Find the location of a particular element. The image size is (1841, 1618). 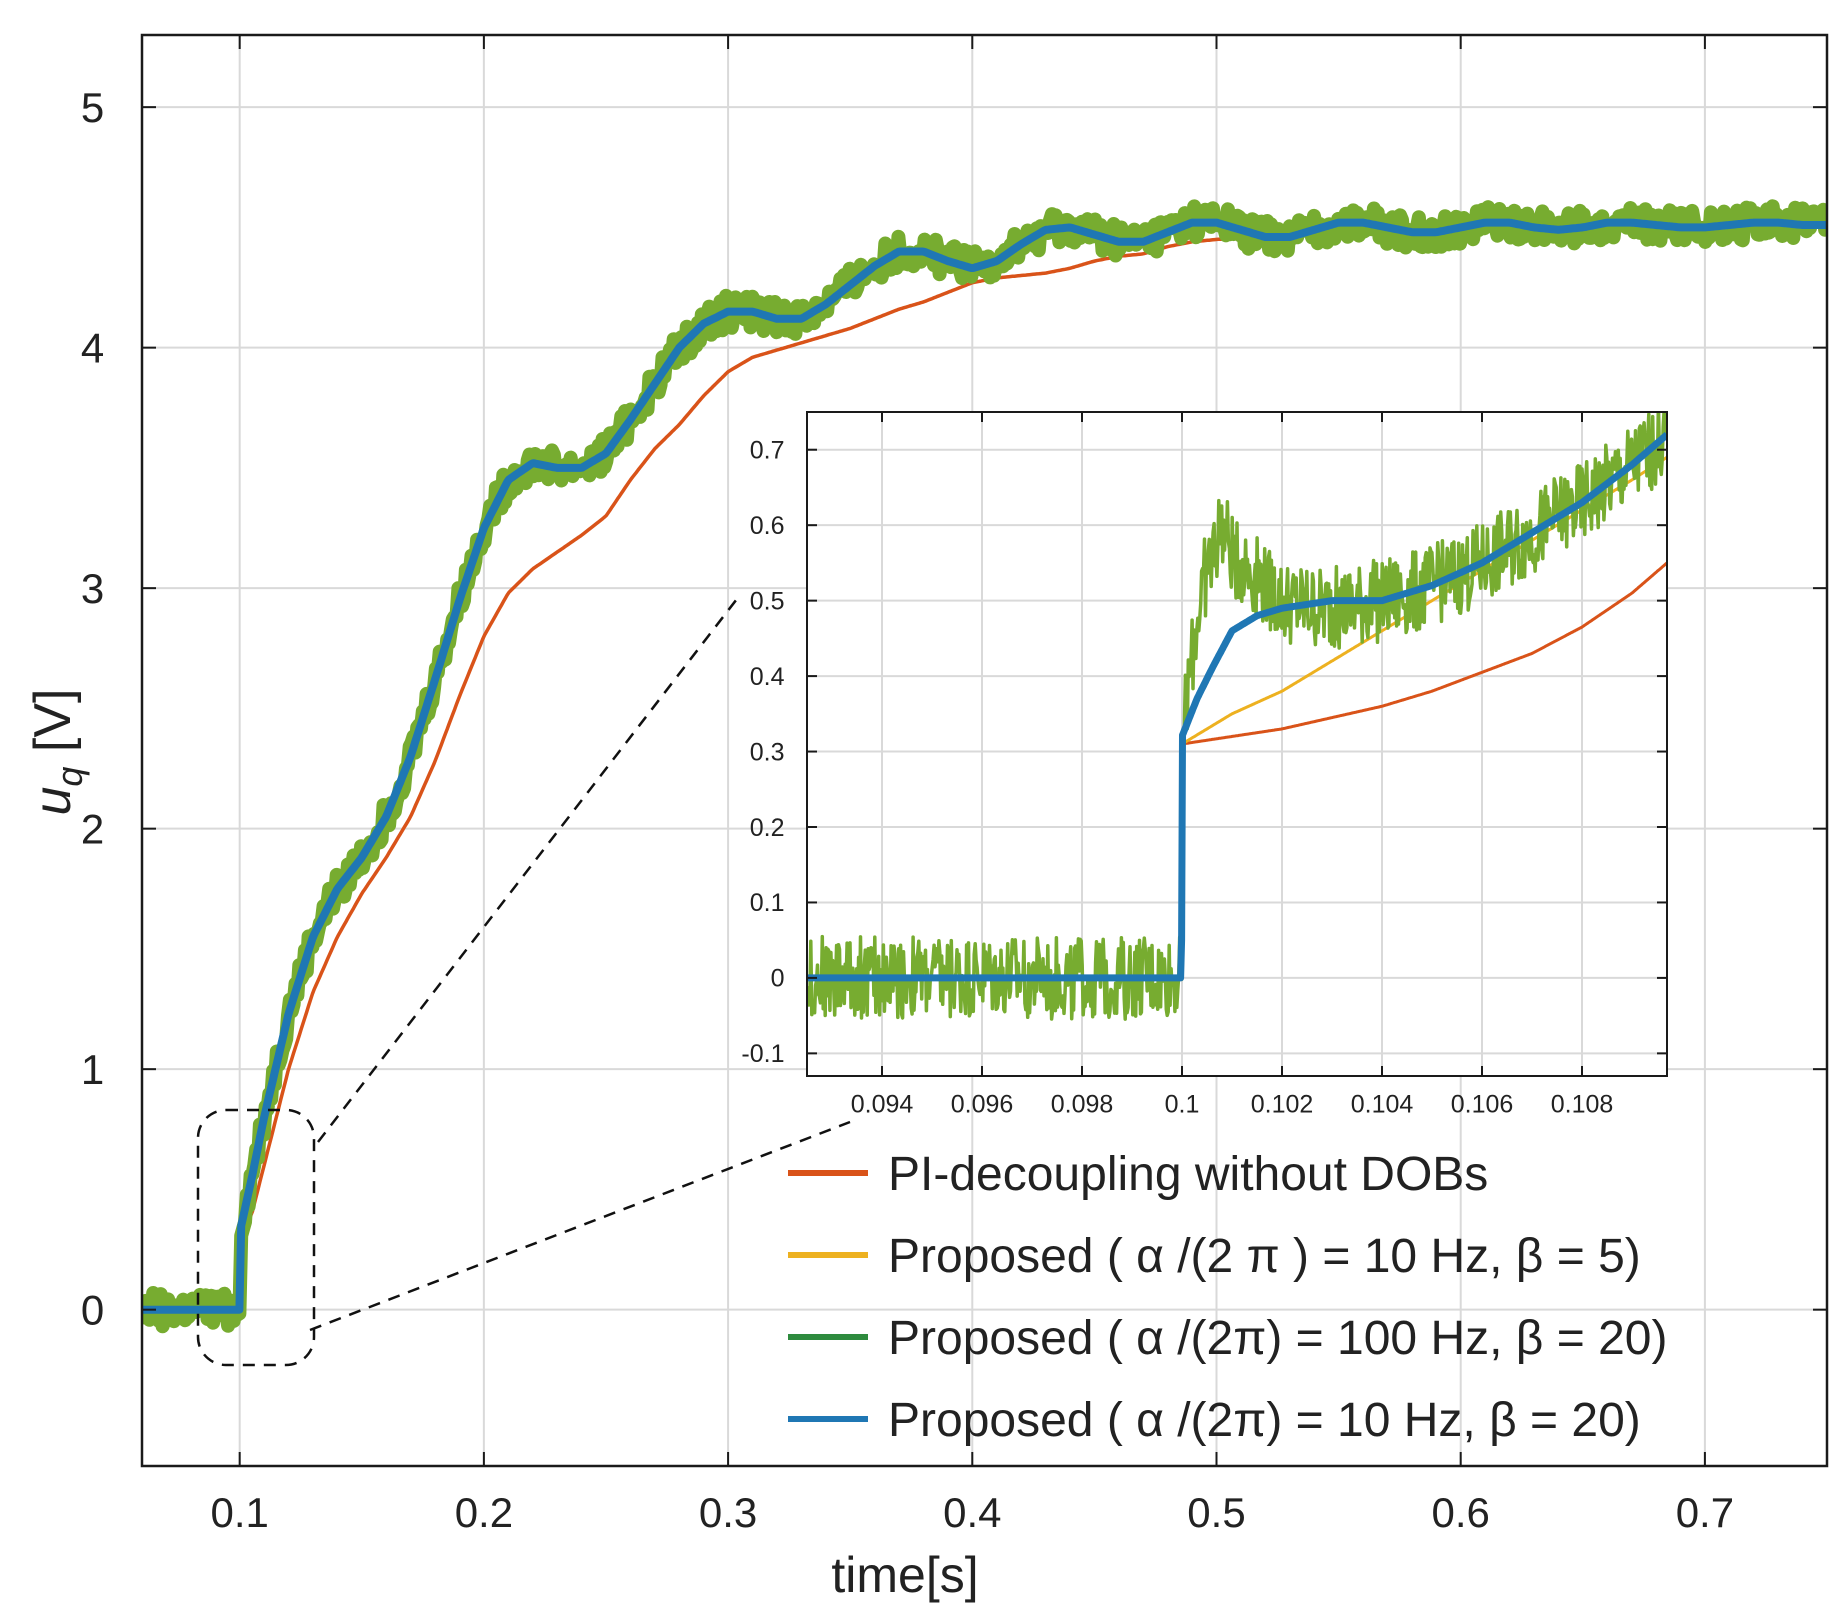

main-xtick-label-3: 0.4 is located at coordinates (972, 1512).